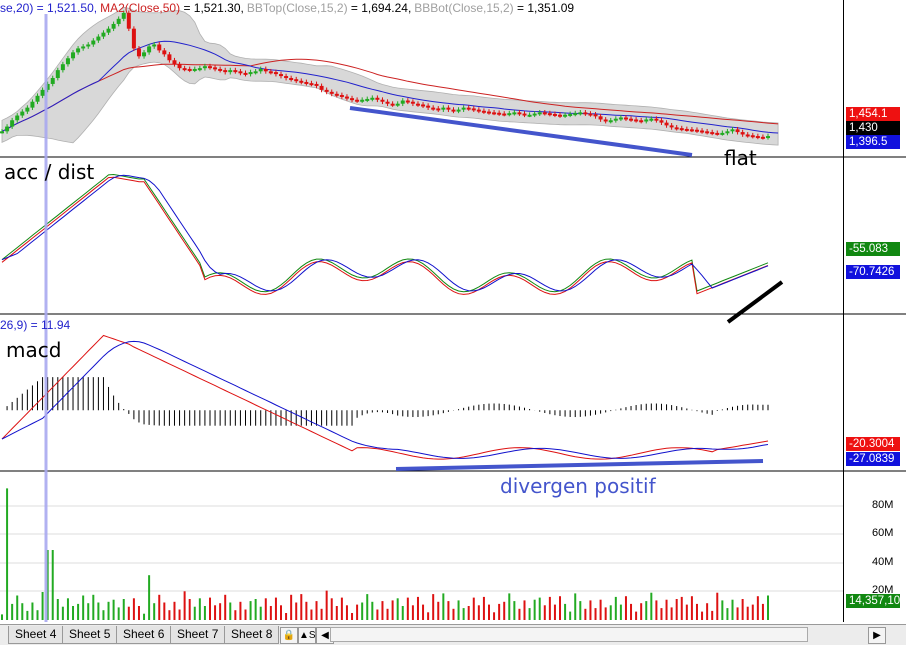 The height and width of the screenshot is (645, 906). Describe the element at coordinates (873, 601) in the screenshot. I see `volume-tag: 14,357,10` at that location.